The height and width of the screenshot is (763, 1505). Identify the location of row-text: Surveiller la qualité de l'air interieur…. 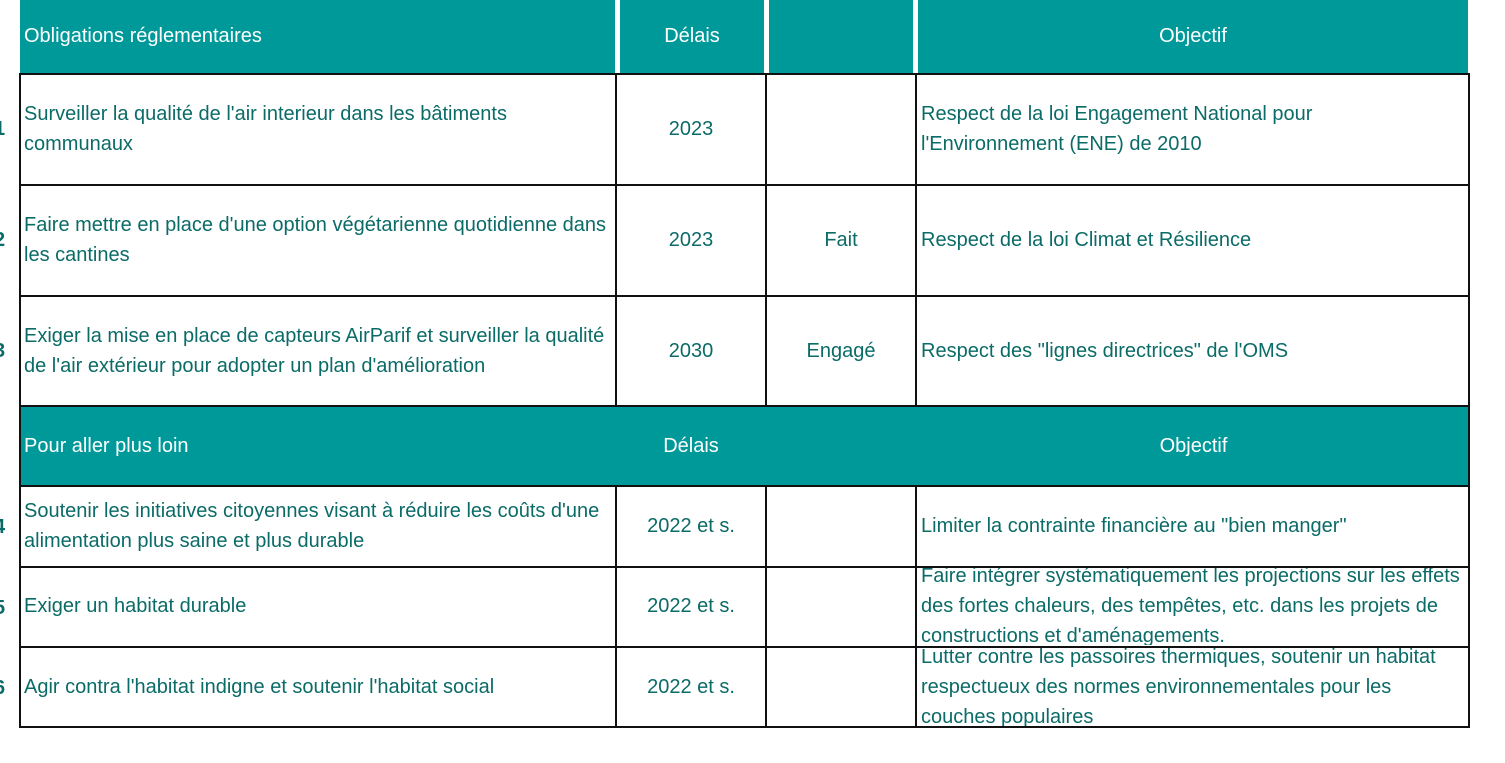
(265, 129).